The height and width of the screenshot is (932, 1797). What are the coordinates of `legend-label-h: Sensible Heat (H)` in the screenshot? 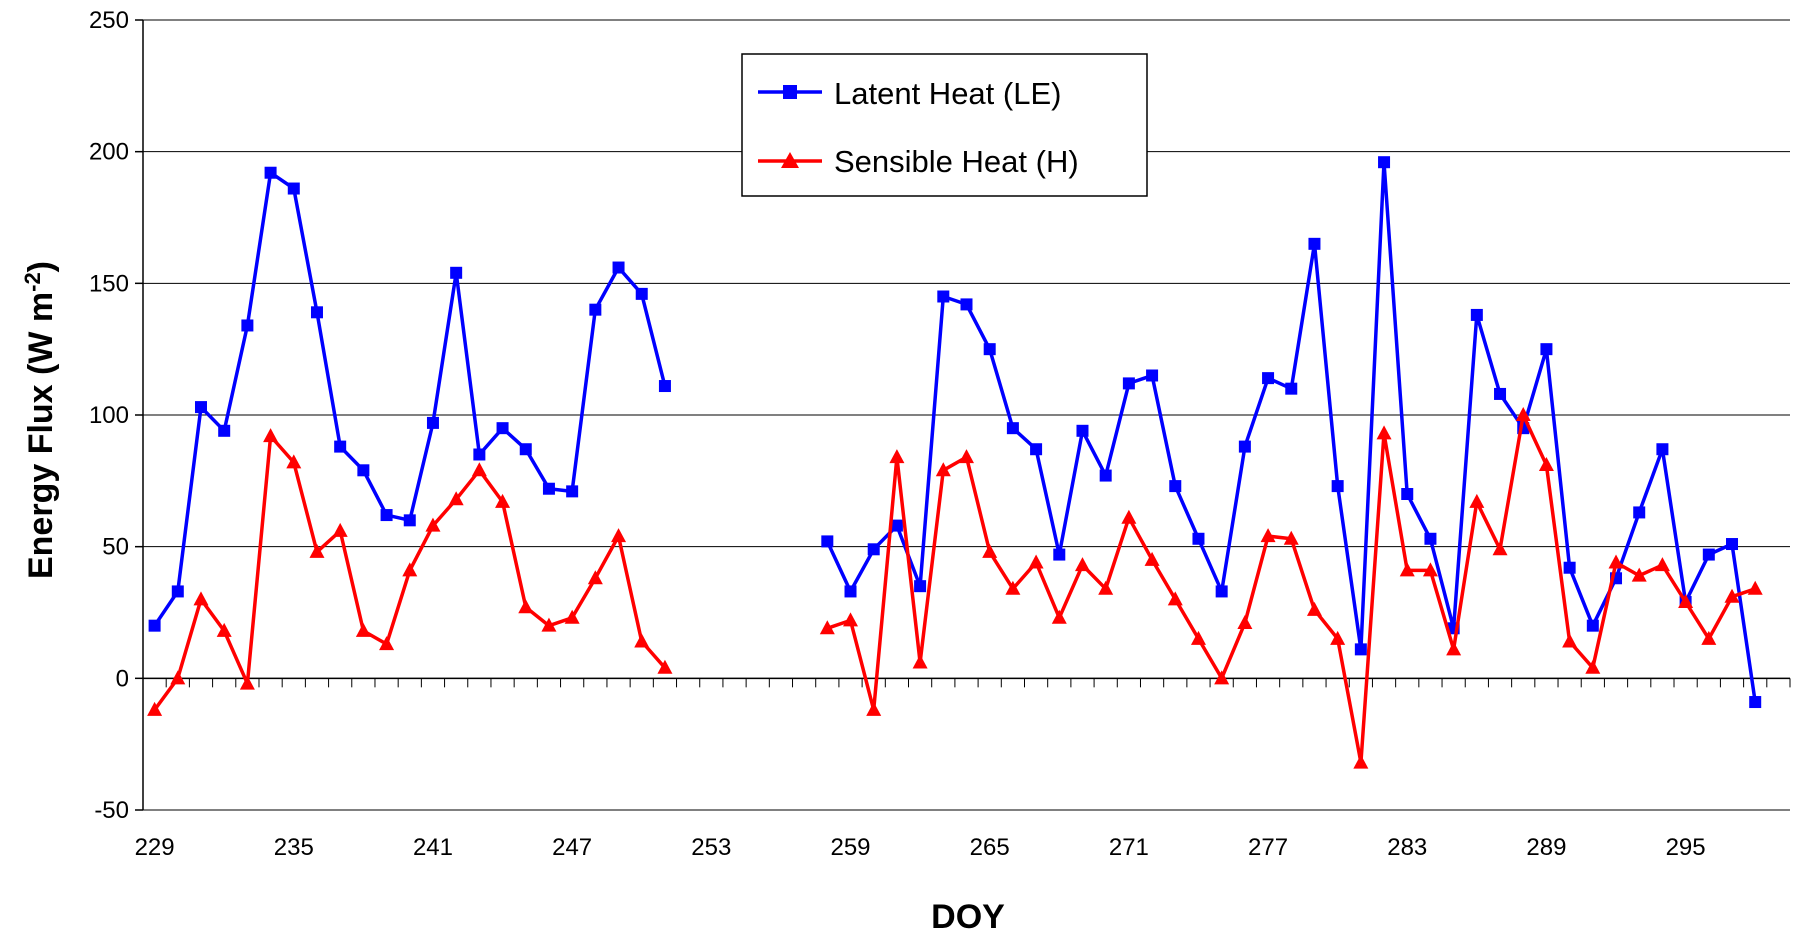 It's located at (956, 161).